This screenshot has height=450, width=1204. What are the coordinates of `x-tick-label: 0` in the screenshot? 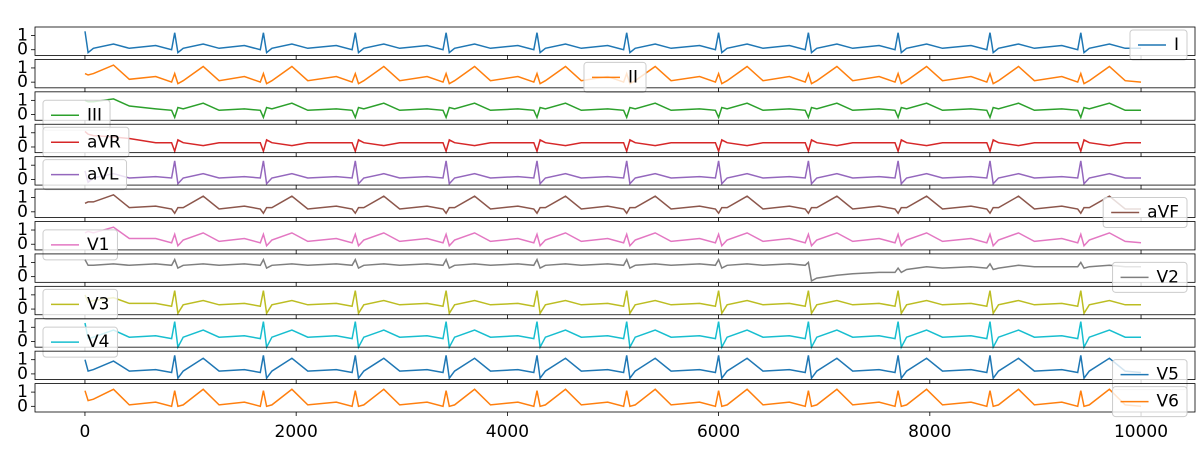 It's located at (85, 432).